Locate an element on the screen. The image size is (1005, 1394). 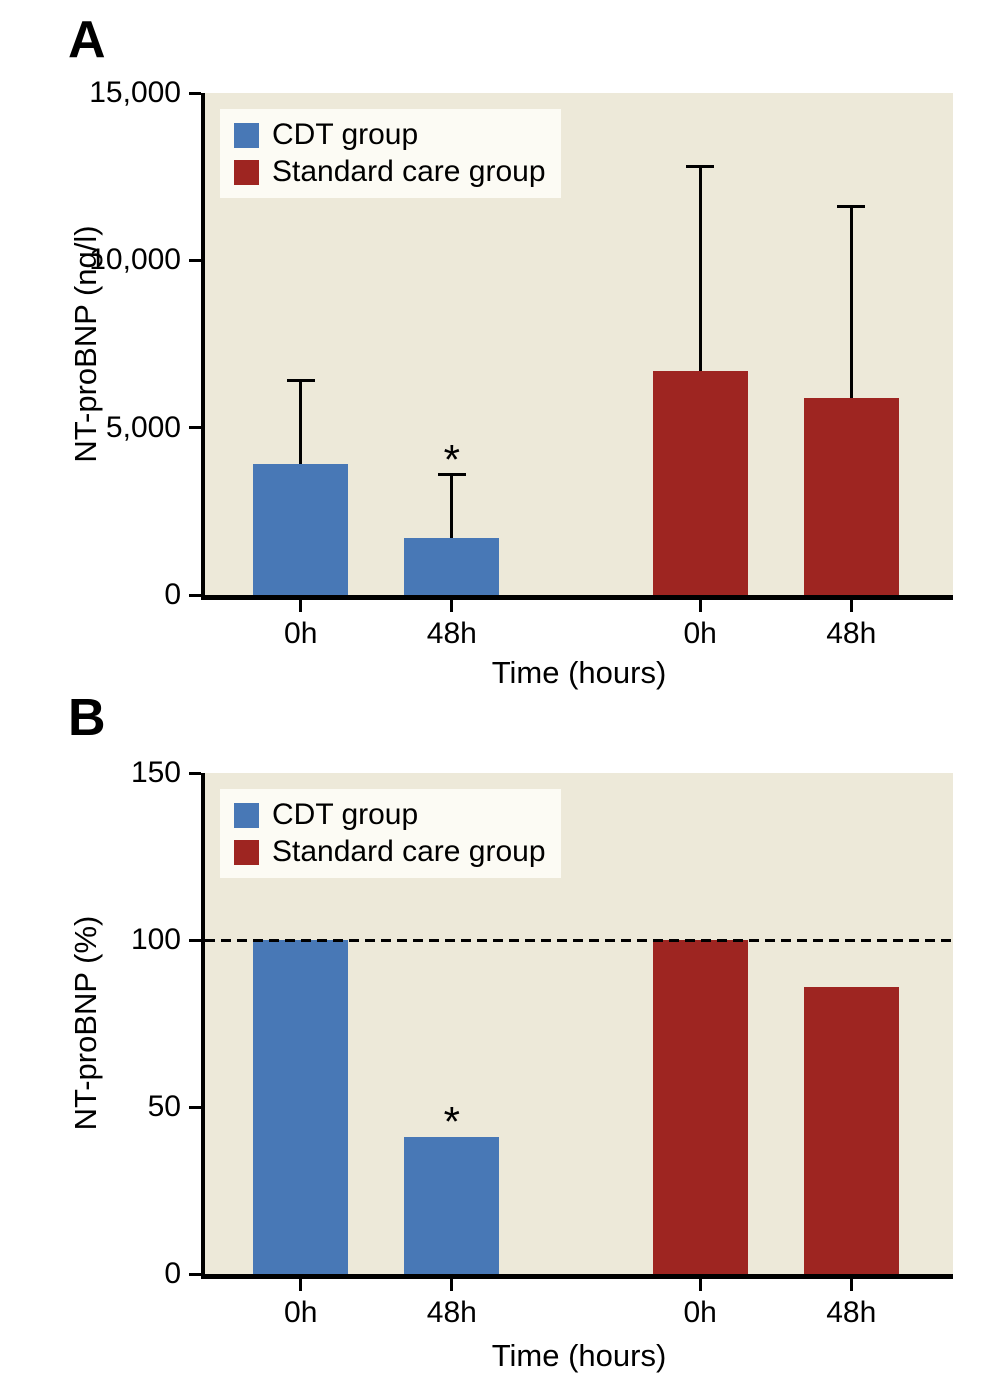
y-axis-title-b: NT-proBNP (%) is located at coordinates (85, 1023).